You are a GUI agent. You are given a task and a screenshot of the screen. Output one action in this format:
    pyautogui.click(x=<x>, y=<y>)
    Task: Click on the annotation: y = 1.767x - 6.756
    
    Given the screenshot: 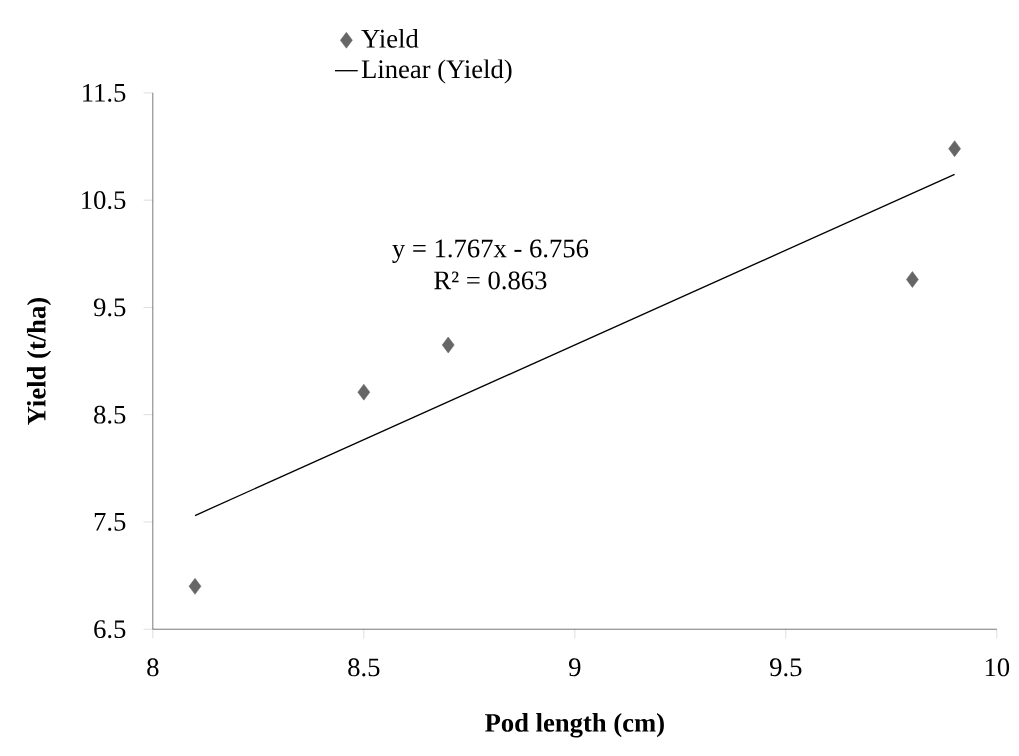 What is the action you would take?
    pyautogui.click(x=490, y=251)
    